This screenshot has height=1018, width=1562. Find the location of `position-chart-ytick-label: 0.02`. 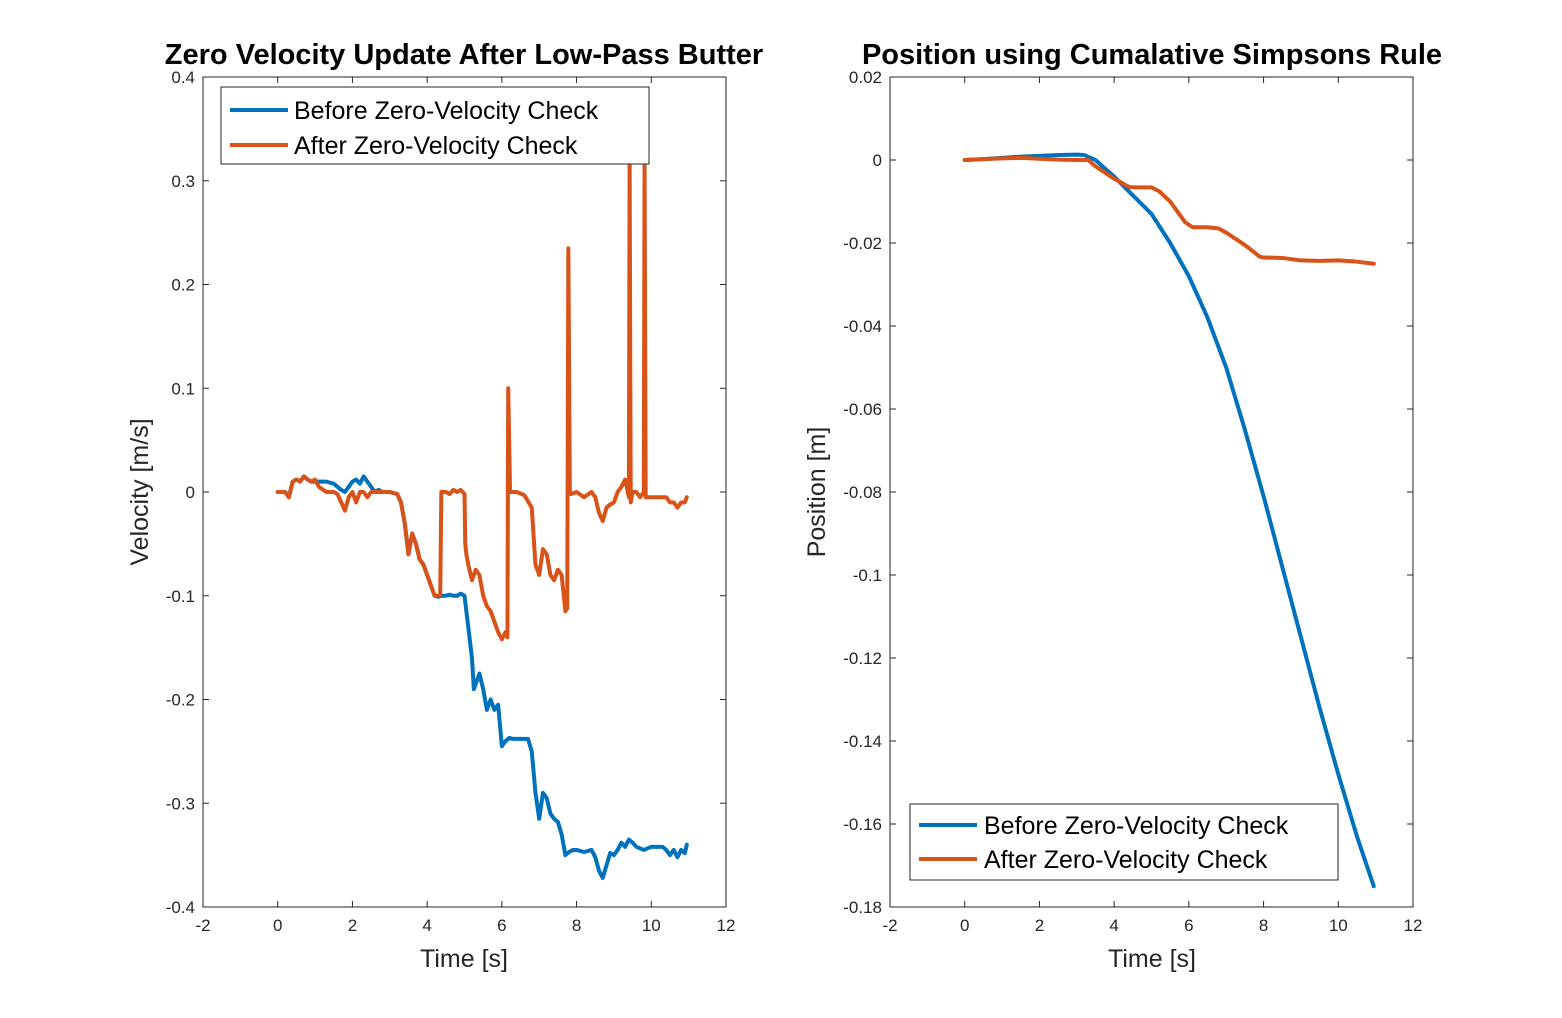

position-chart-ytick-label: 0.02 is located at coordinates (865, 77).